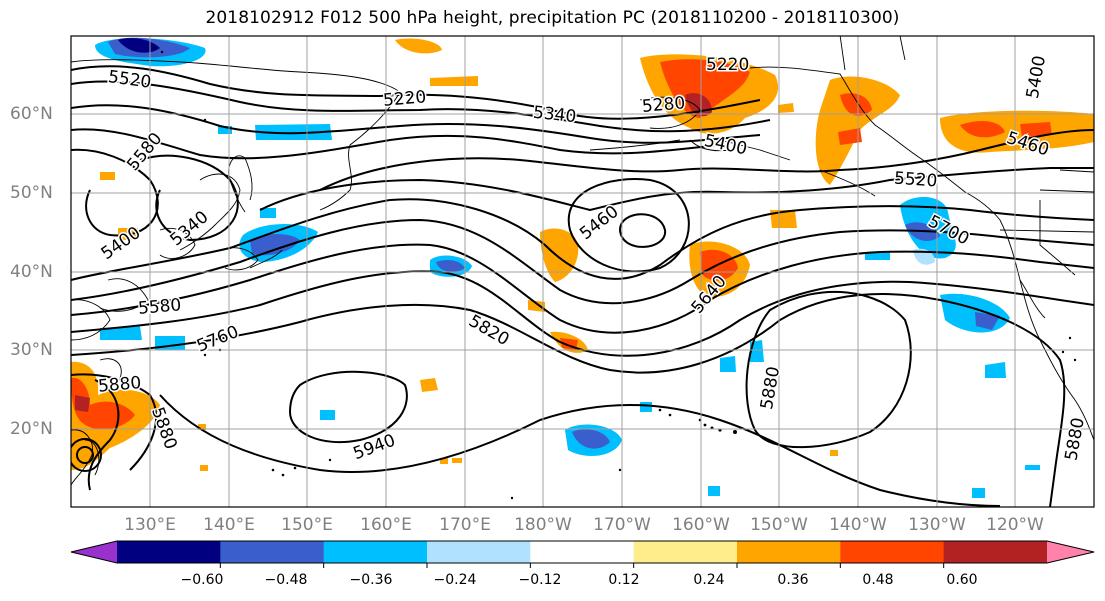 Image resolution: width=1105 pixels, height=601 pixels. What do you see at coordinates (31, 114) in the screenshot?
I see `lat-label-60n: 60°N` at bounding box center [31, 114].